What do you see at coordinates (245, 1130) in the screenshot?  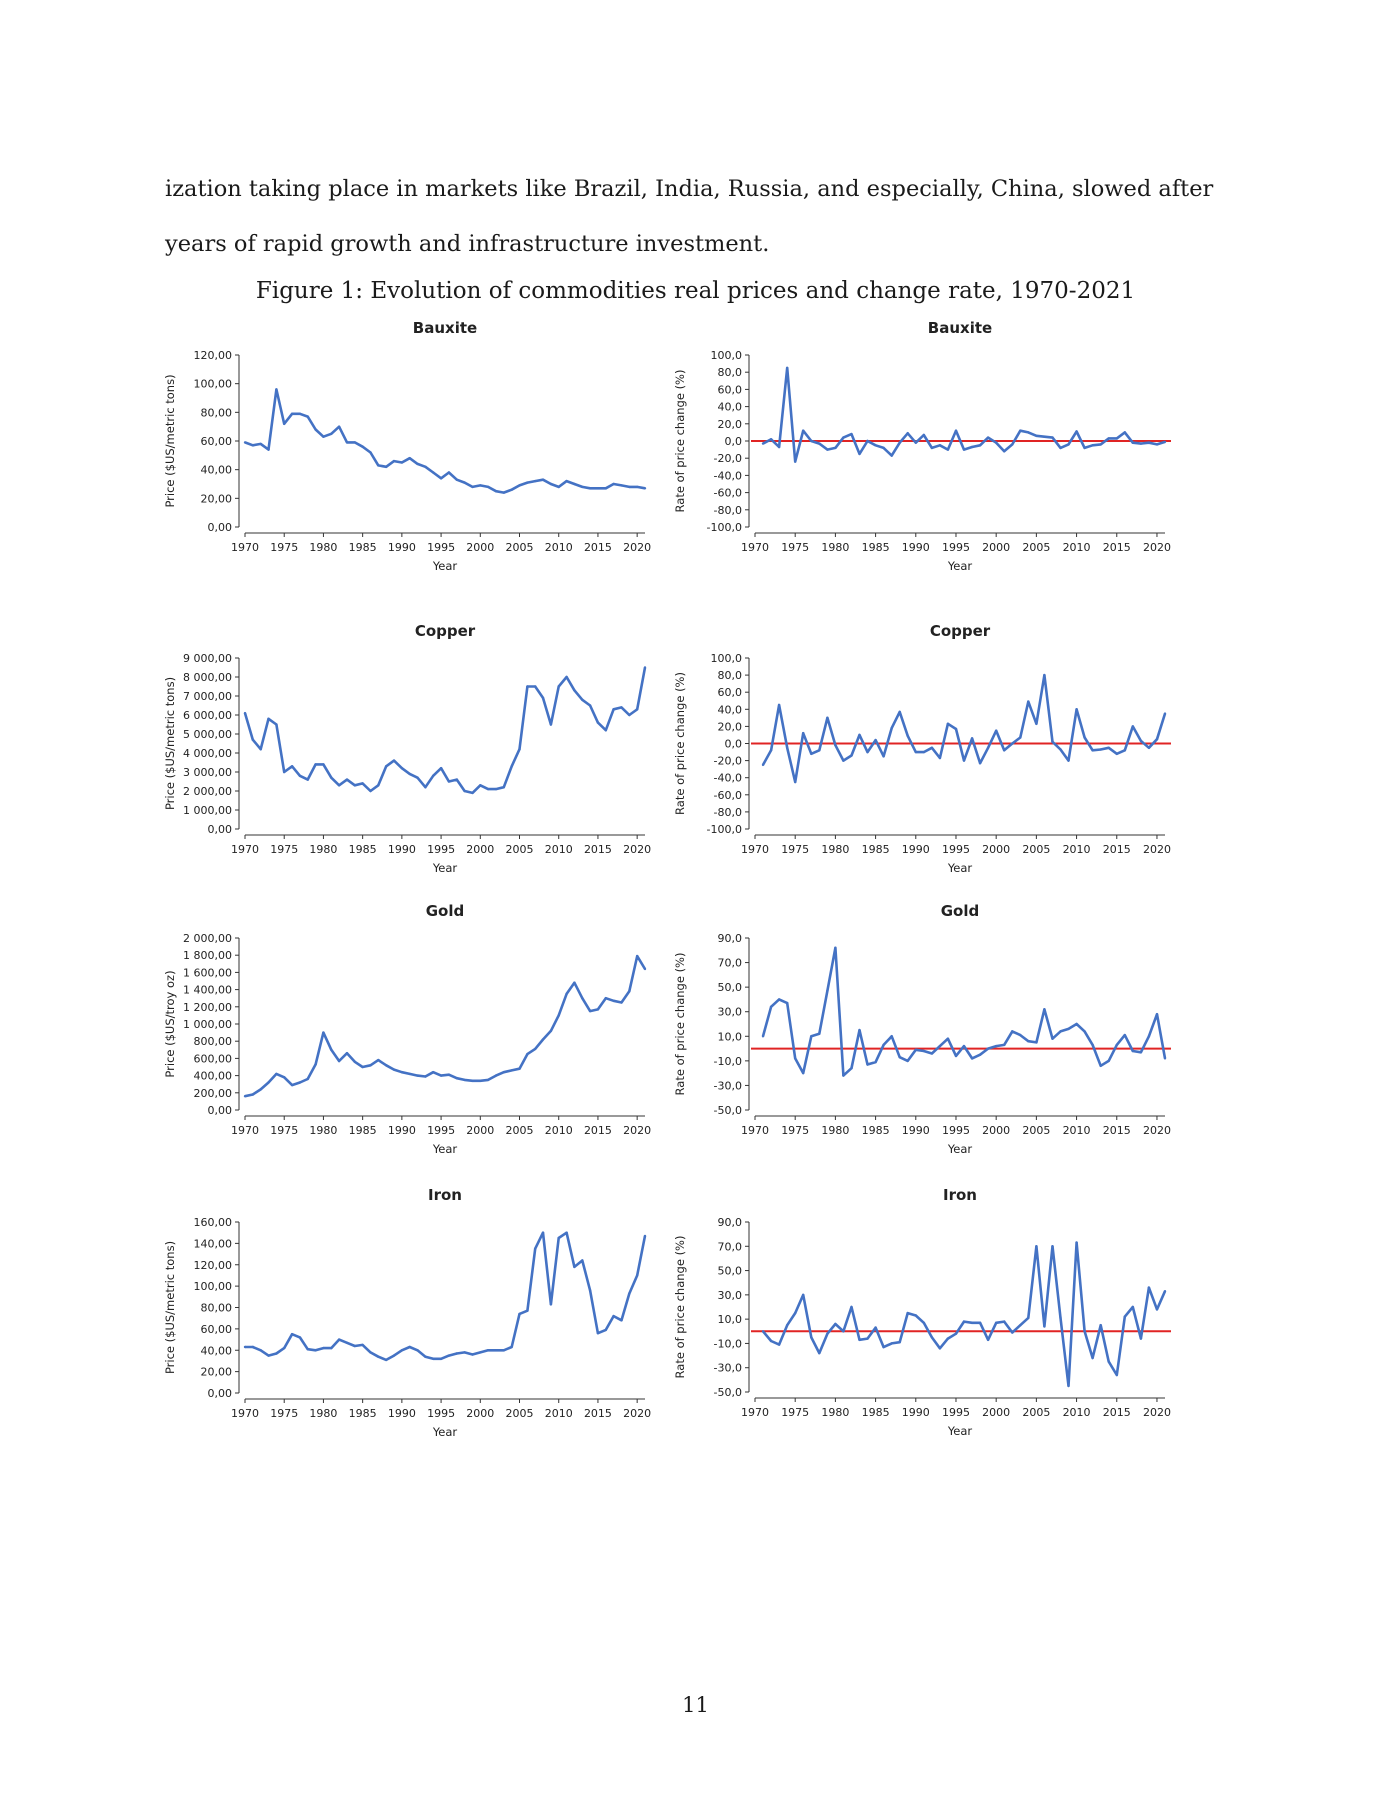 I see `x-tick-label: 1970` at bounding box center [245, 1130].